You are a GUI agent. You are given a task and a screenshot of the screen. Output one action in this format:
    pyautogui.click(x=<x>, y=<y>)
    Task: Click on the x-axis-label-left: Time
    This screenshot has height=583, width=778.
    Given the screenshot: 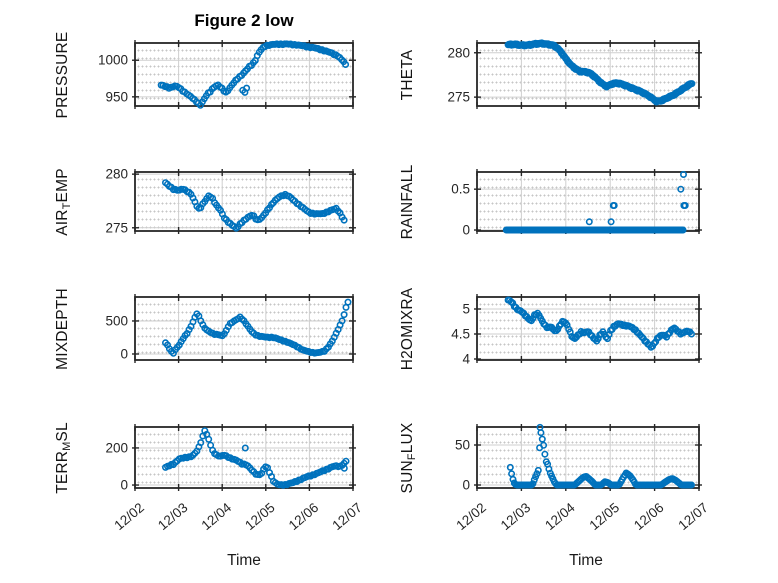 What is the action you would take?
    pyautogui.click(x=244, y=560)
    